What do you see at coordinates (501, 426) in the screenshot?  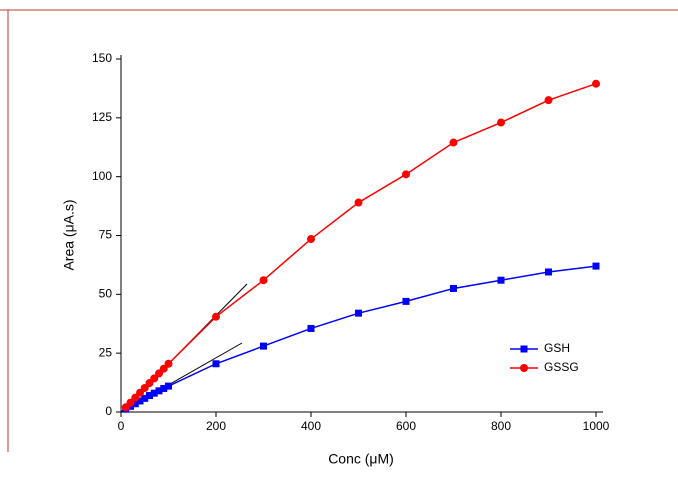 I see `x-tick-label: 800` at bounding box center [501, 426].